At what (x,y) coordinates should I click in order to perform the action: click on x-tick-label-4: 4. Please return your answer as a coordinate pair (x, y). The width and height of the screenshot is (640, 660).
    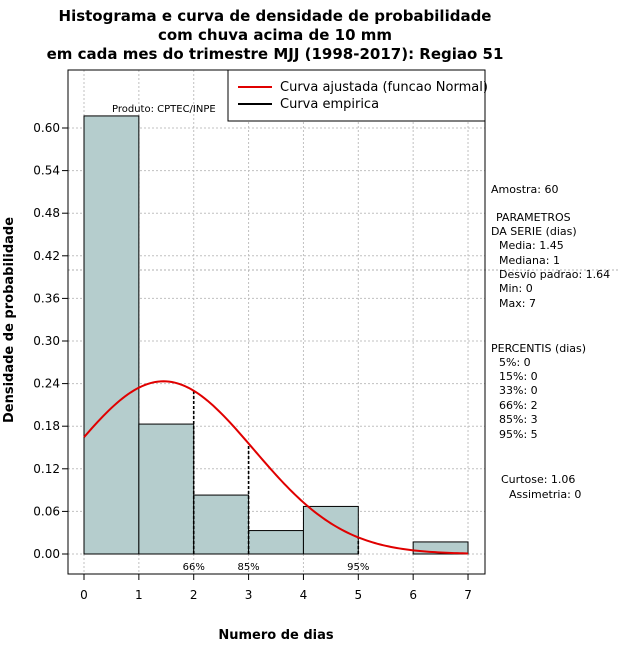
    Looking at the image, I should click on (304, 595).